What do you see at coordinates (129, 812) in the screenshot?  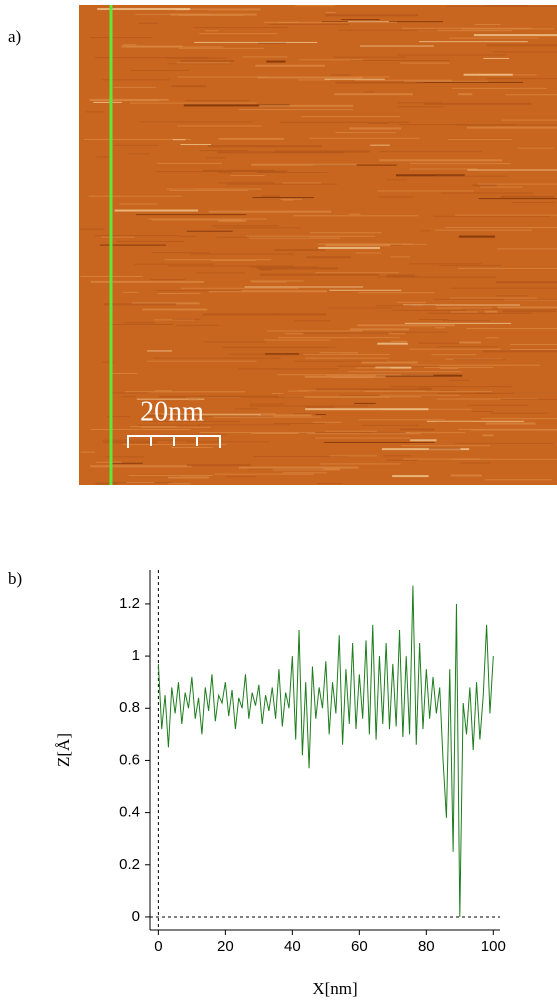 I see `y-tick-label: 0.4` at bounding box center [129, 812].